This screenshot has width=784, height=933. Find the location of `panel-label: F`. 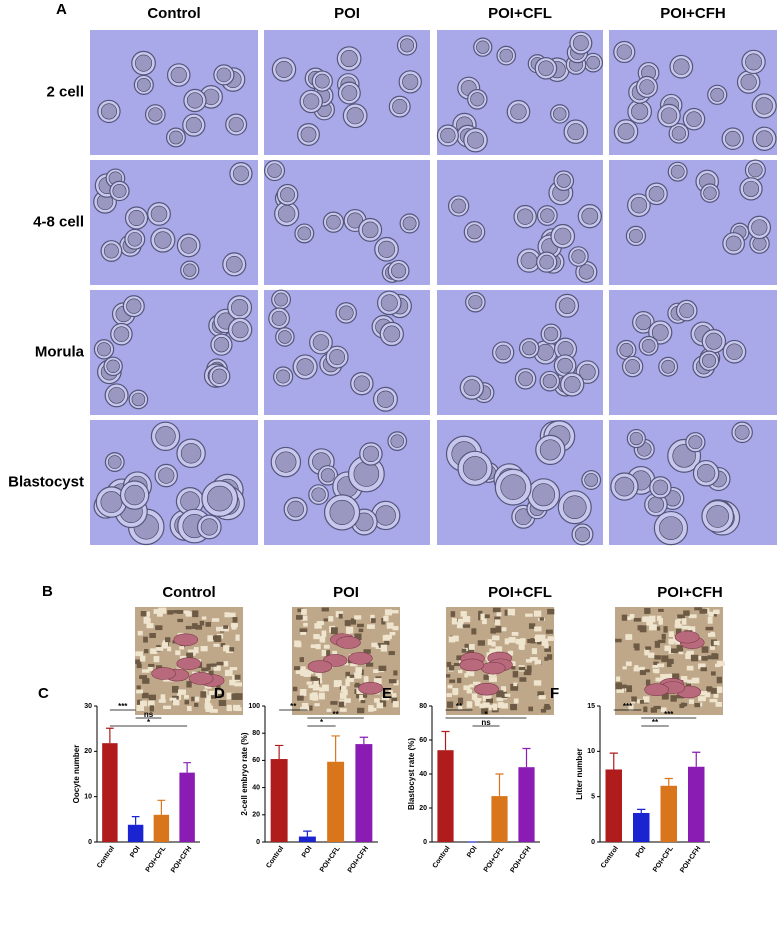

panel-label: F is located at coordinates (554, 693).